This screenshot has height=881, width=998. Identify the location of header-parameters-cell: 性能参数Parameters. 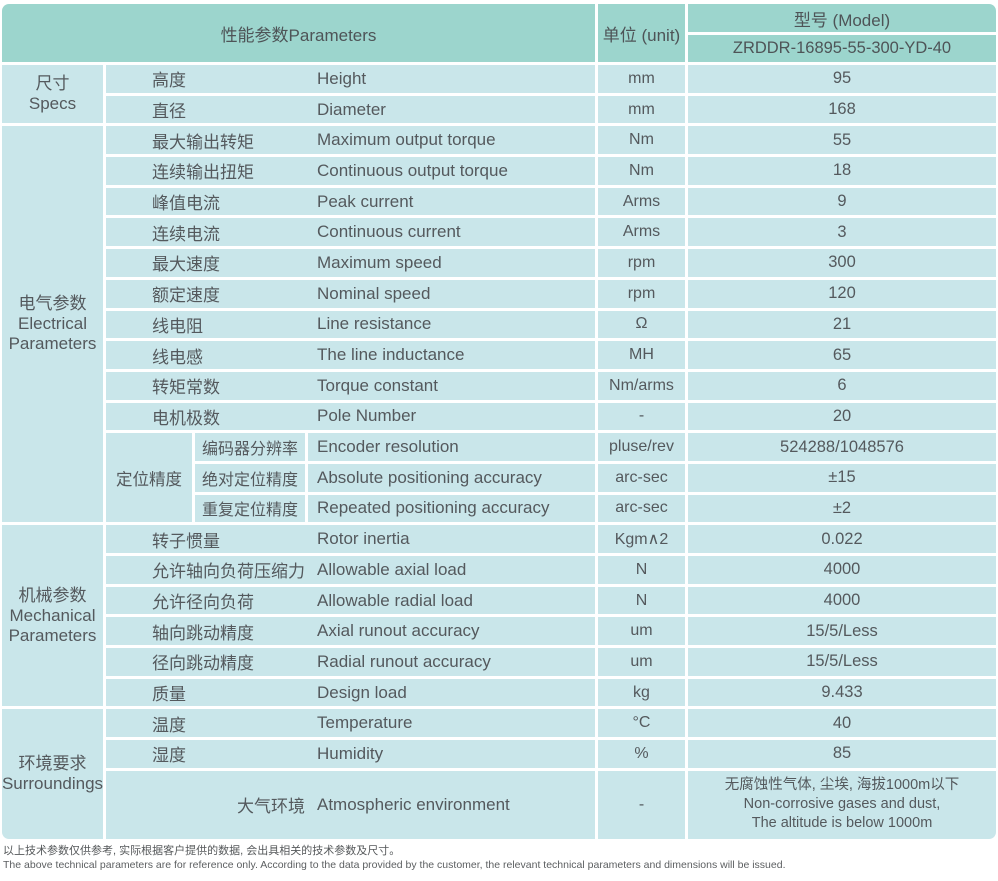
(298, 33).